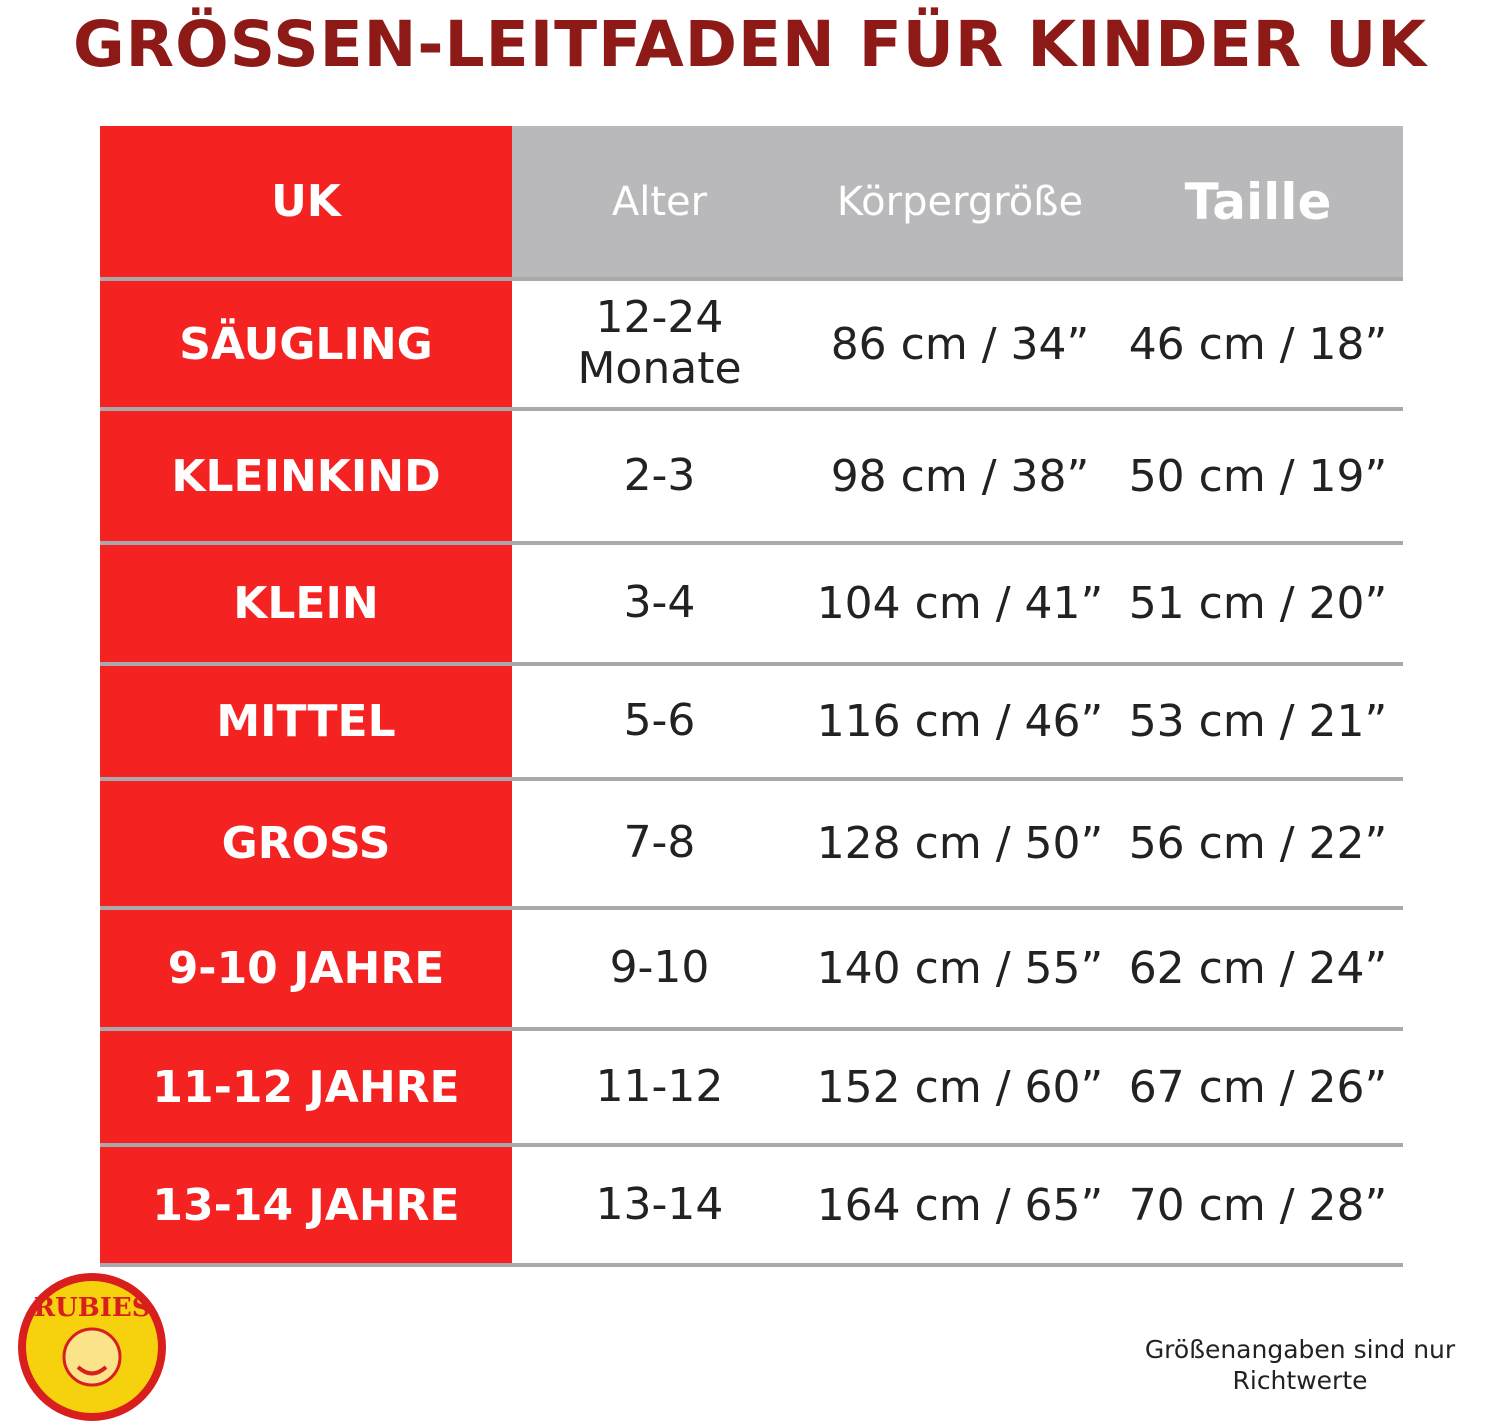  I want to click on cell-text: 2-3, so click(659, 475).